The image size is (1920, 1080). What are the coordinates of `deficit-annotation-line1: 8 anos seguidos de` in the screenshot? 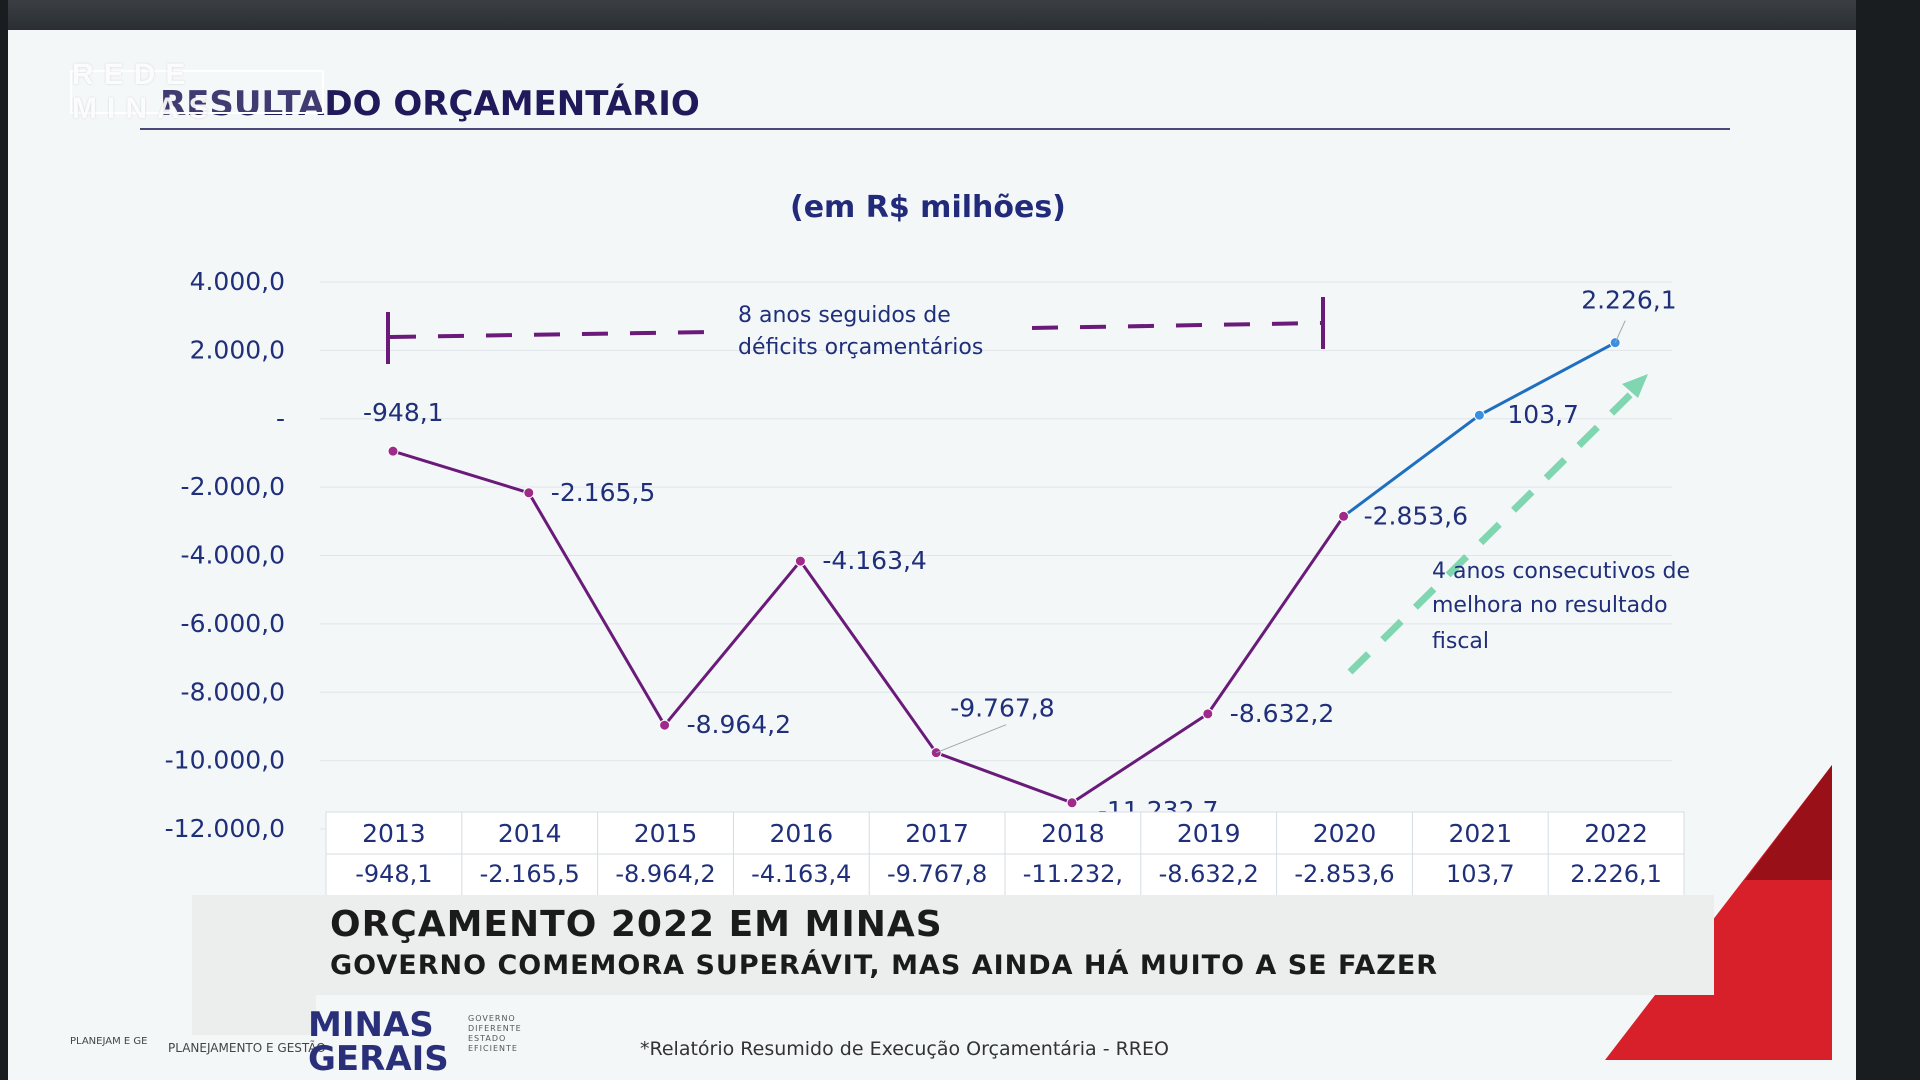 It's located at (844, 315).